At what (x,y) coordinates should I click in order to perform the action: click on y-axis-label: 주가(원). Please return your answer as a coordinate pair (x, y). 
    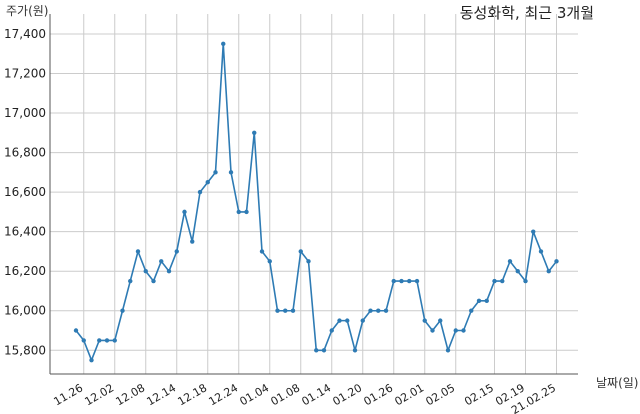
    Looking at the image, I should click on (27, 11).